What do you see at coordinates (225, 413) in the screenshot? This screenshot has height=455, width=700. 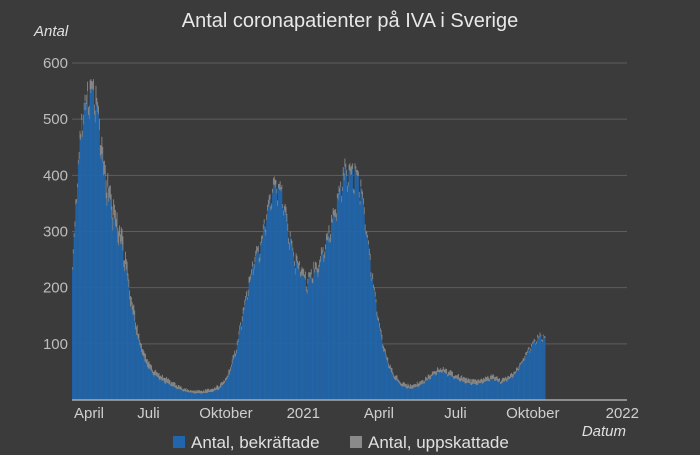 I see `x-tick-label: Oktober` at bounding box center [225, 413].